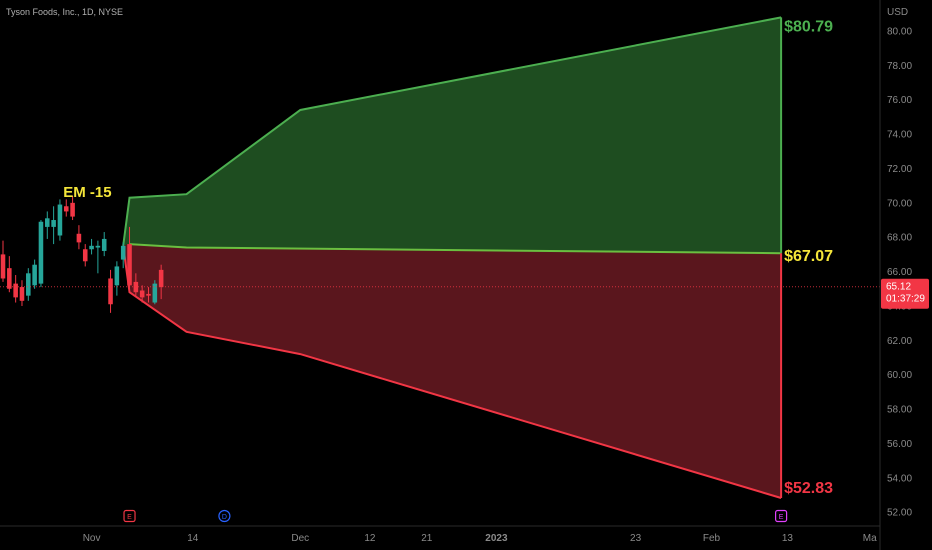 The image size is (932, 550). What do you see at coordinates (92, 538) in the screenshot?
I see `time-tick-label: Nov` at bounding box center [92, 538].